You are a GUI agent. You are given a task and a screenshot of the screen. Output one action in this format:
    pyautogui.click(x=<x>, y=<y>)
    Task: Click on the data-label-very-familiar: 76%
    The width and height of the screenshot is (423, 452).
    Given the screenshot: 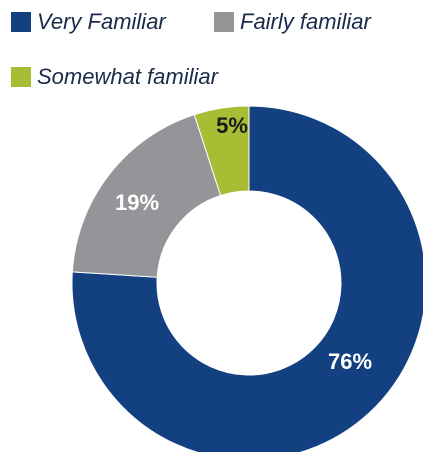 What is the action you would take?
    pyautogui.click(x=350, y=361)
    